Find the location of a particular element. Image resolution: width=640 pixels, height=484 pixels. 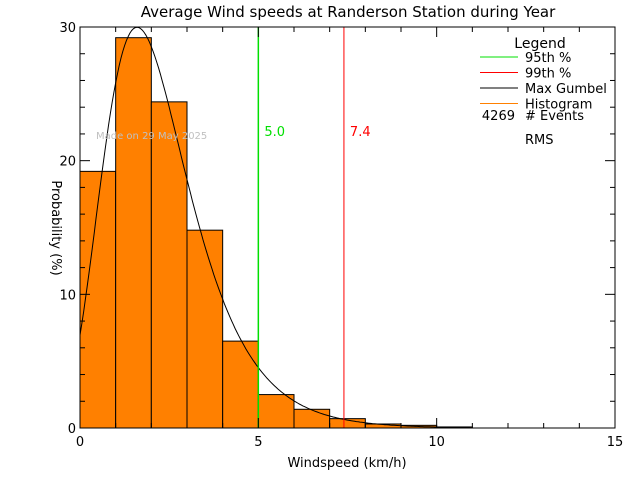

y-tick-label: 10 is located at coordinates (67, 295).